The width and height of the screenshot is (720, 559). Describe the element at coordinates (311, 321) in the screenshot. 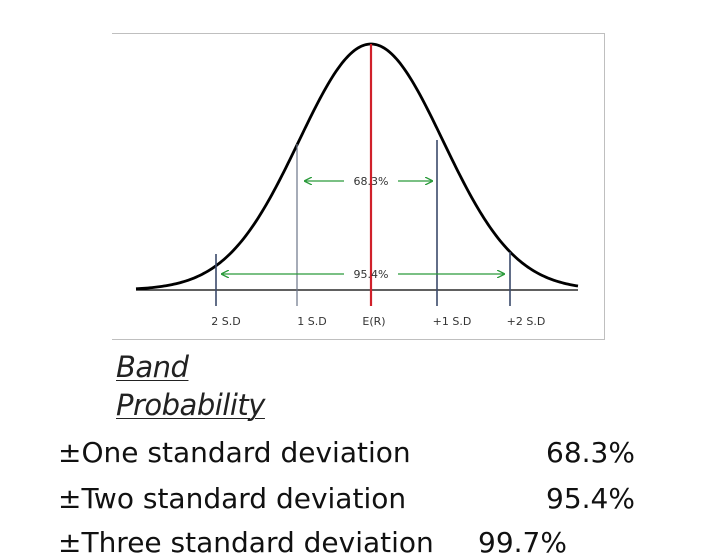

I see `axis-label-minus-1sd: 1 S.D` at that location.